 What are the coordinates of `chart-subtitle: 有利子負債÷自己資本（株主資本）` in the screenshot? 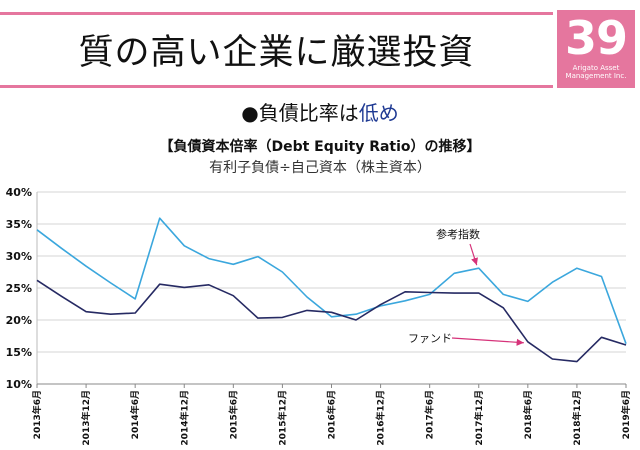 It's located at (320, 168).